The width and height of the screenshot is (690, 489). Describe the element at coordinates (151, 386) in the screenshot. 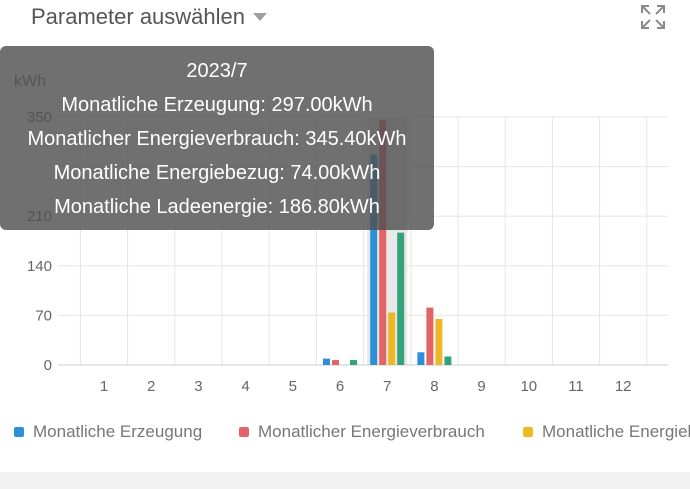

I see `x-tick-label: 2` at that location.